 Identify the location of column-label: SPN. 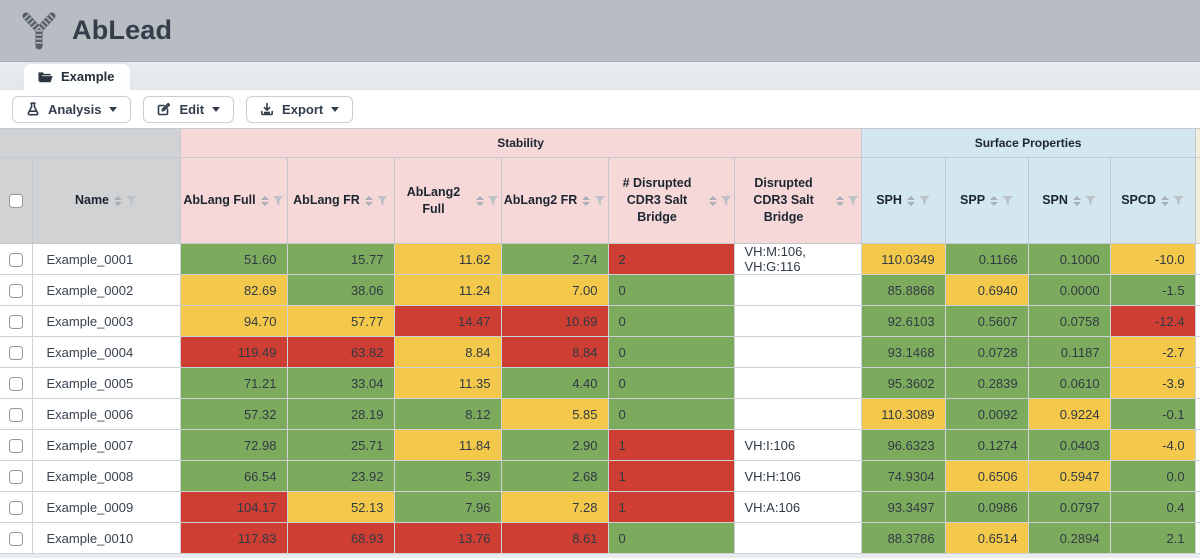
(1055, 200).